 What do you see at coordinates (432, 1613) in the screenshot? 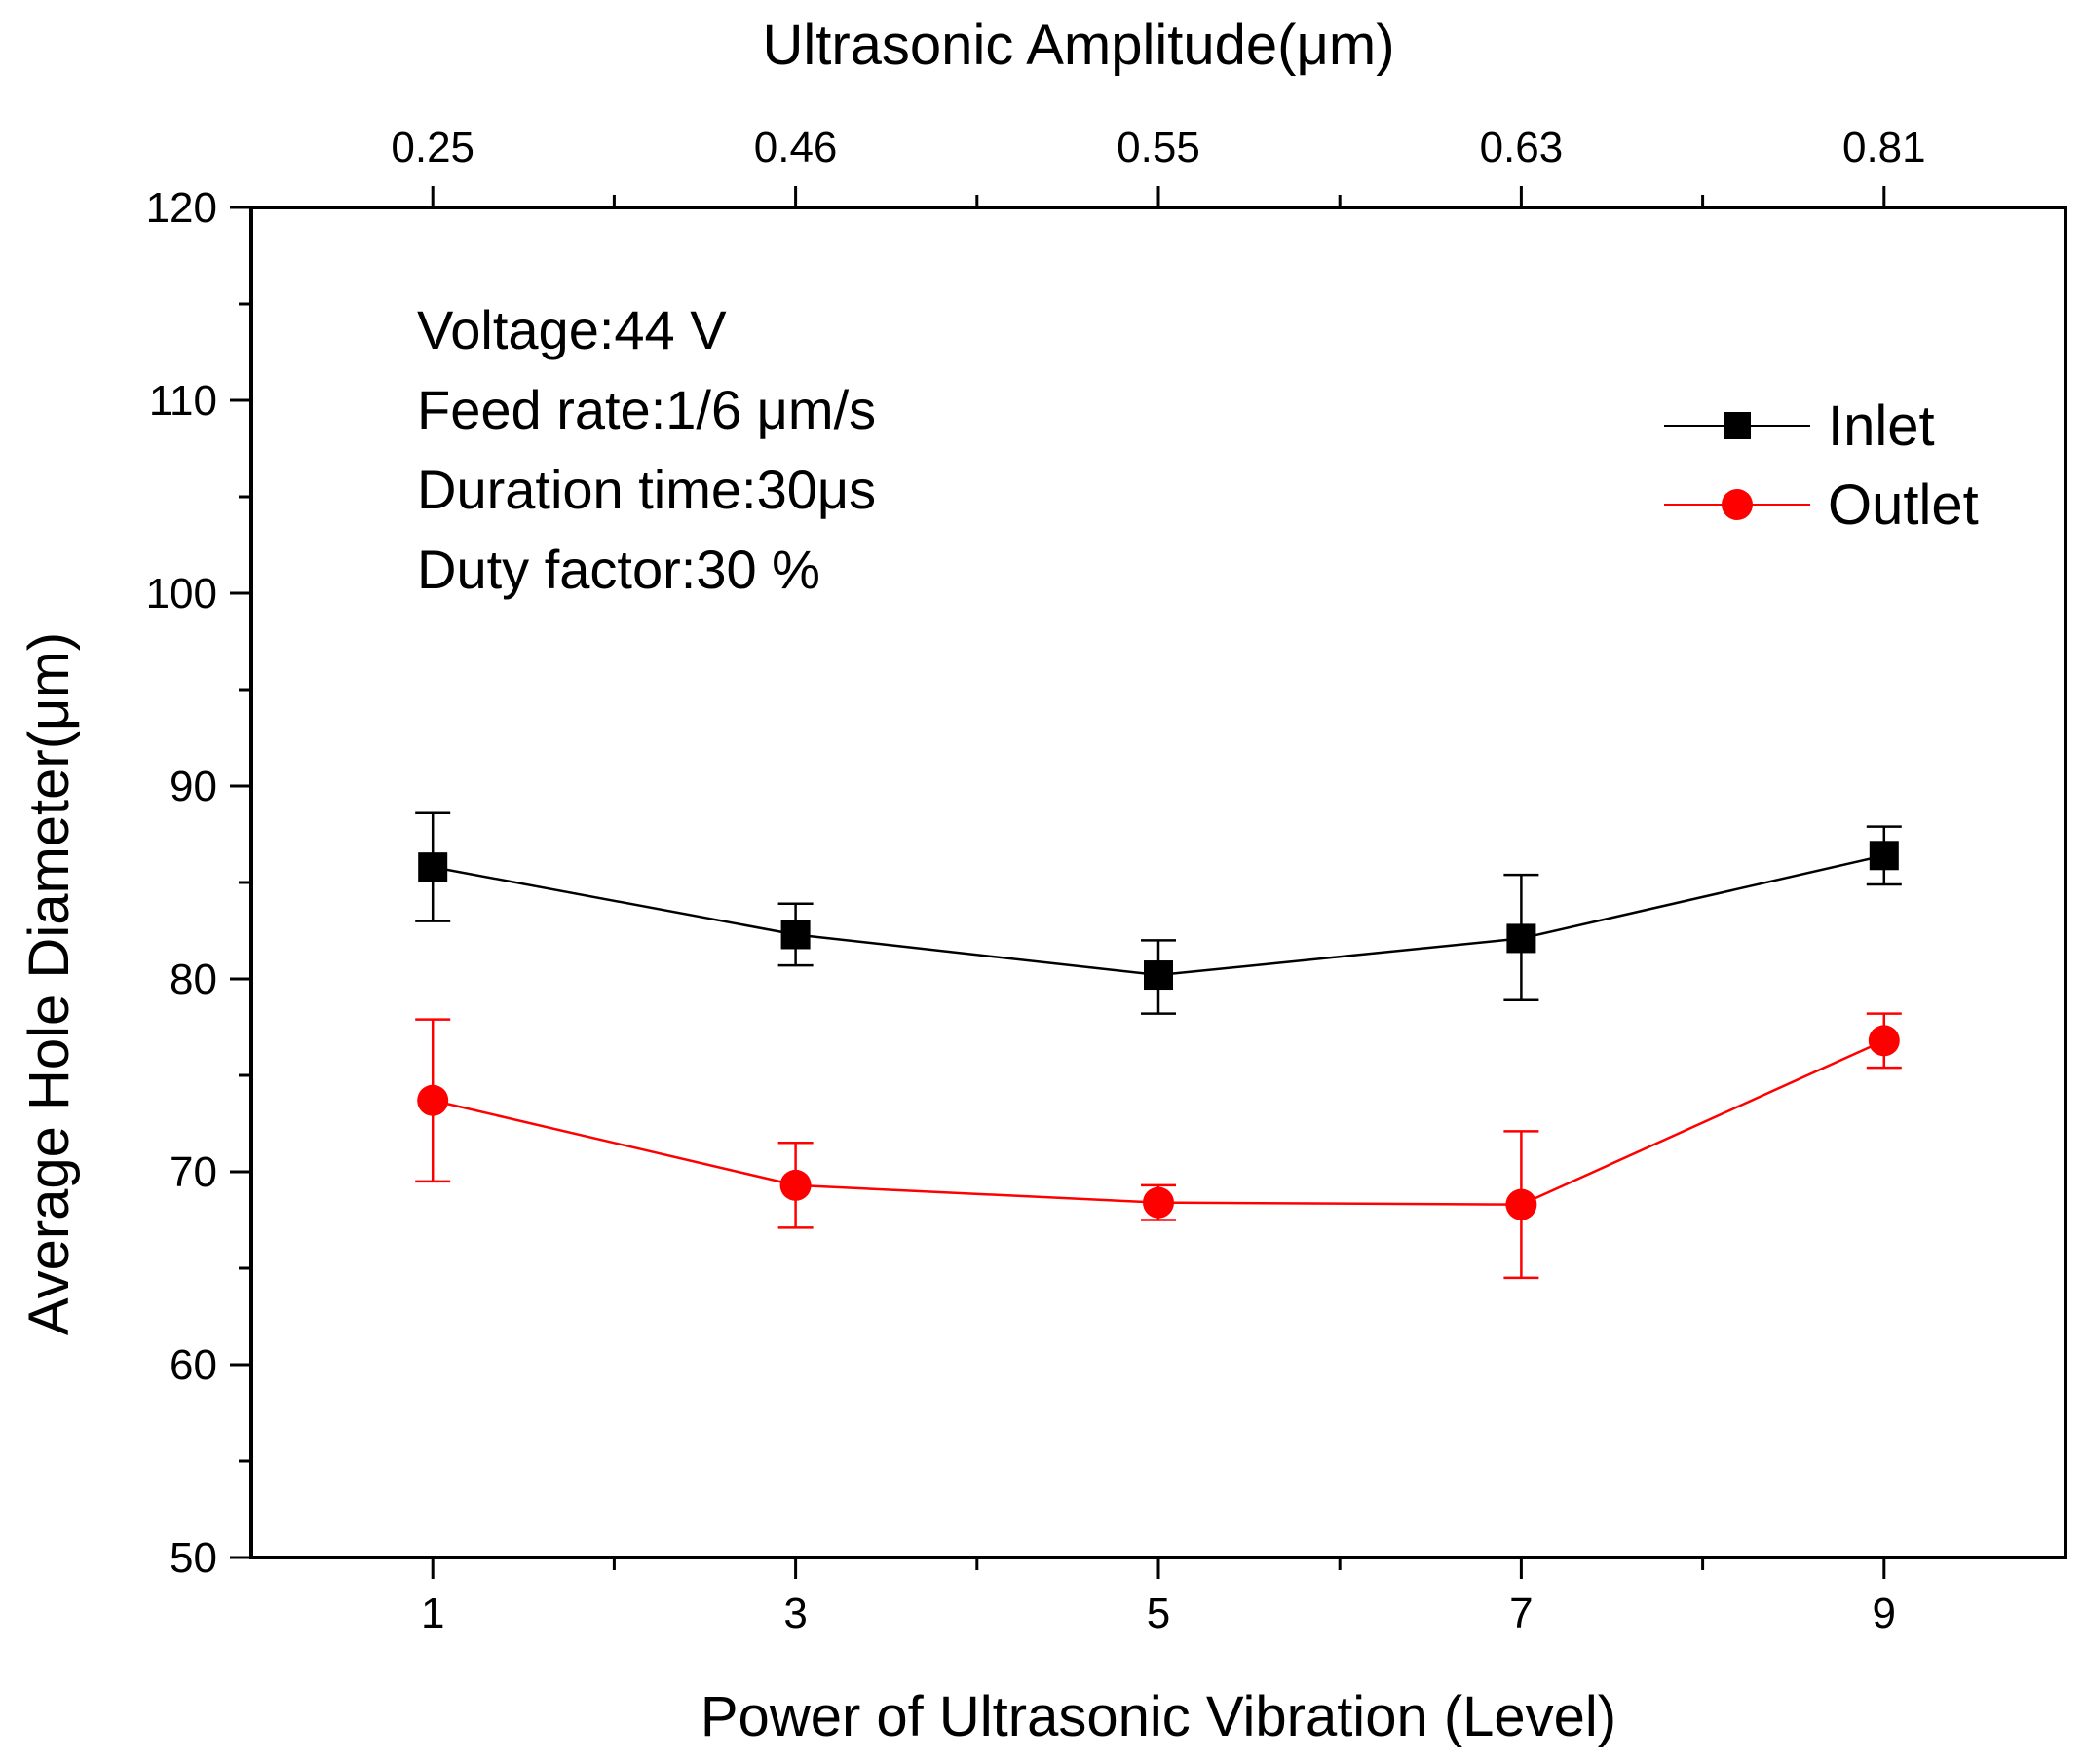
I see `x-tick-label: 1` at bounding box center [432, 1613].